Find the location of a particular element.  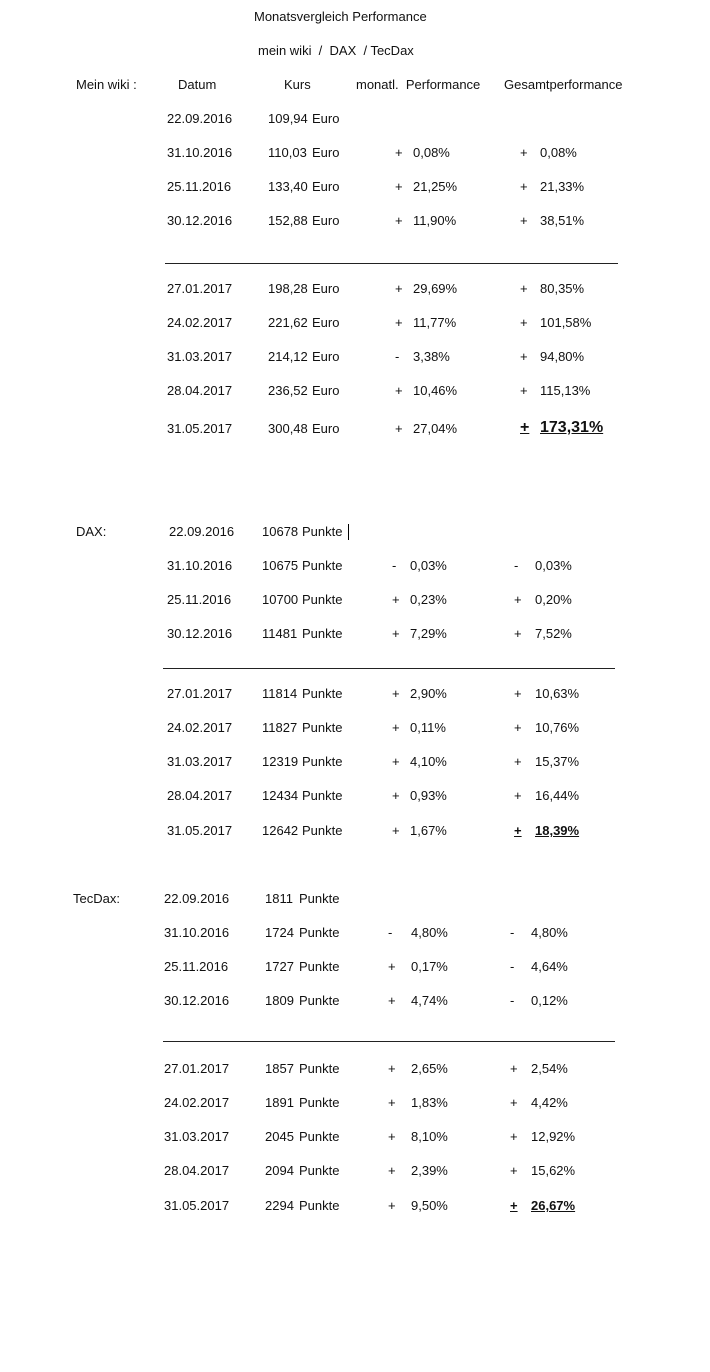

monthly-performance-cell: 27,04% is located at coordinates (435, 428).